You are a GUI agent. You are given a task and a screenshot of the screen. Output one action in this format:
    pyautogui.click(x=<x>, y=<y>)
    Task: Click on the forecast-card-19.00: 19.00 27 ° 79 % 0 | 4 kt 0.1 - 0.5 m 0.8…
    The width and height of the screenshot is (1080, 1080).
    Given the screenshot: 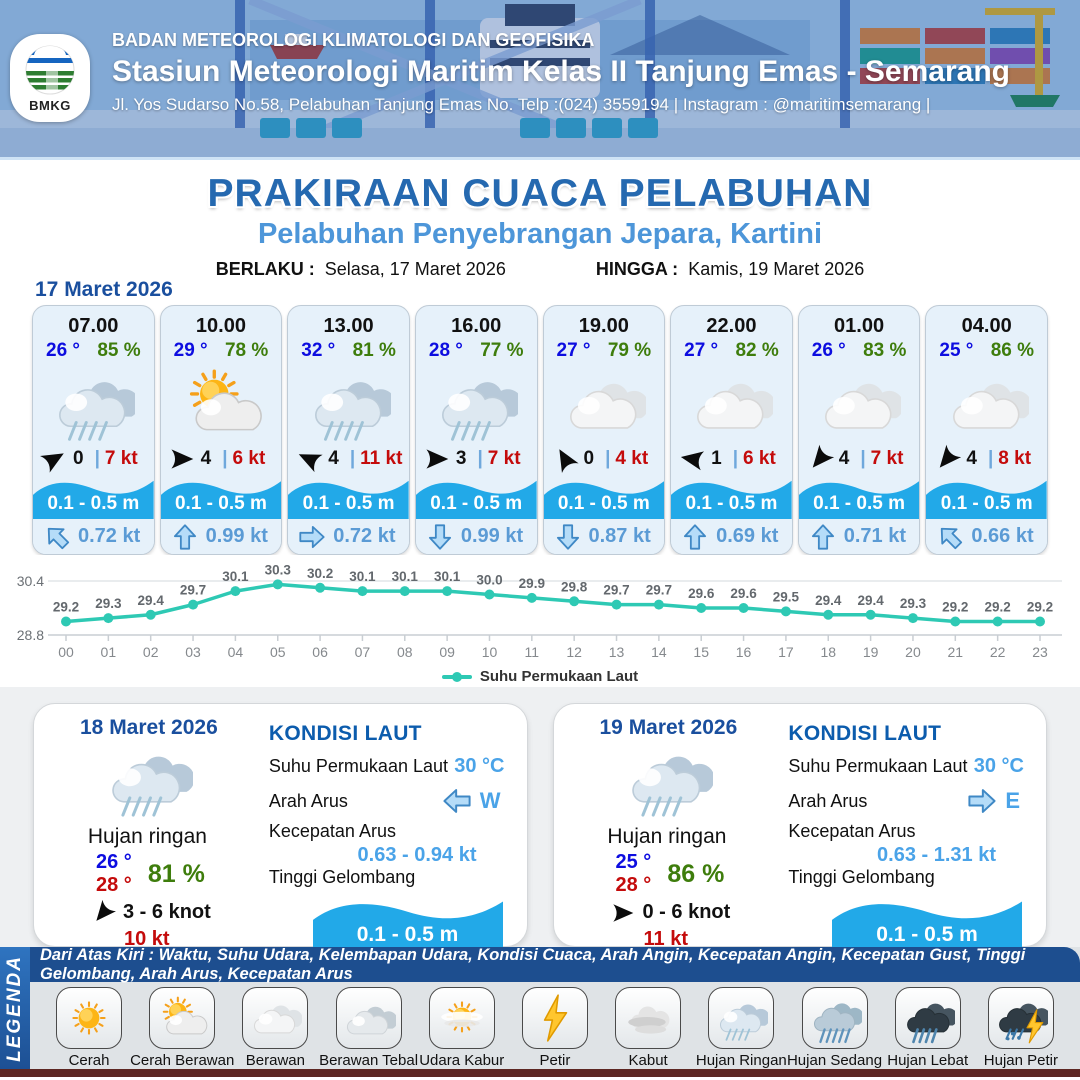 What is the action you would take?
    pyautogui.click(x=604, y=430)
    